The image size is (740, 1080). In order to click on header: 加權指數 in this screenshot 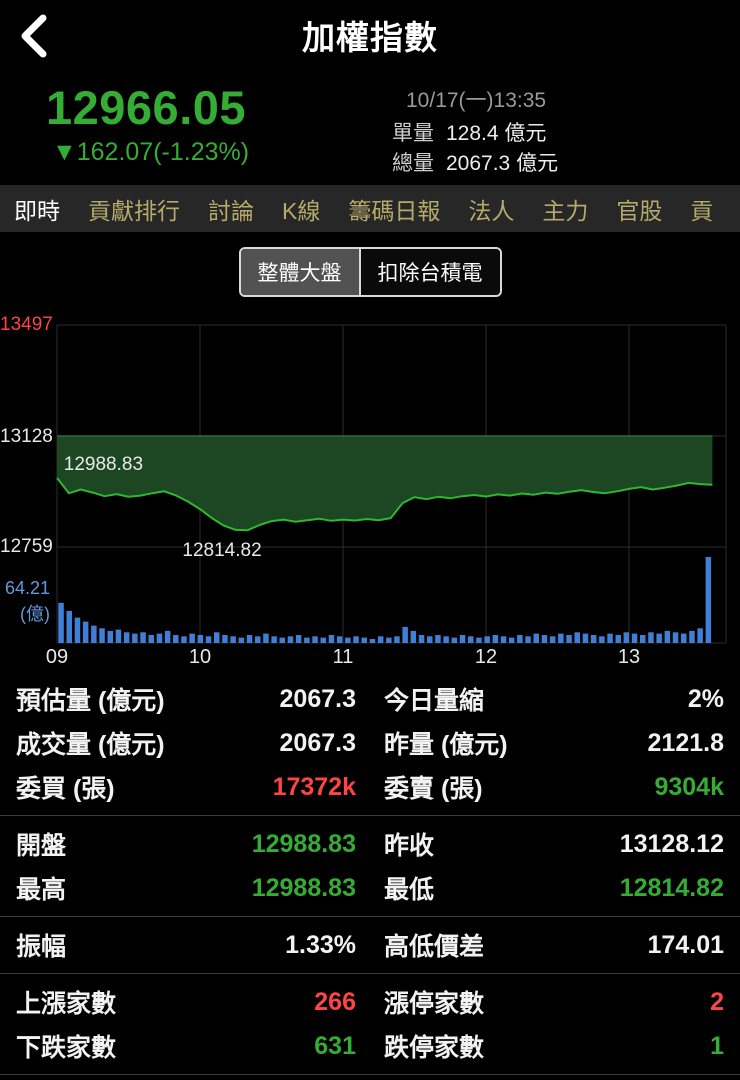, I will do `click(370, 35)`.